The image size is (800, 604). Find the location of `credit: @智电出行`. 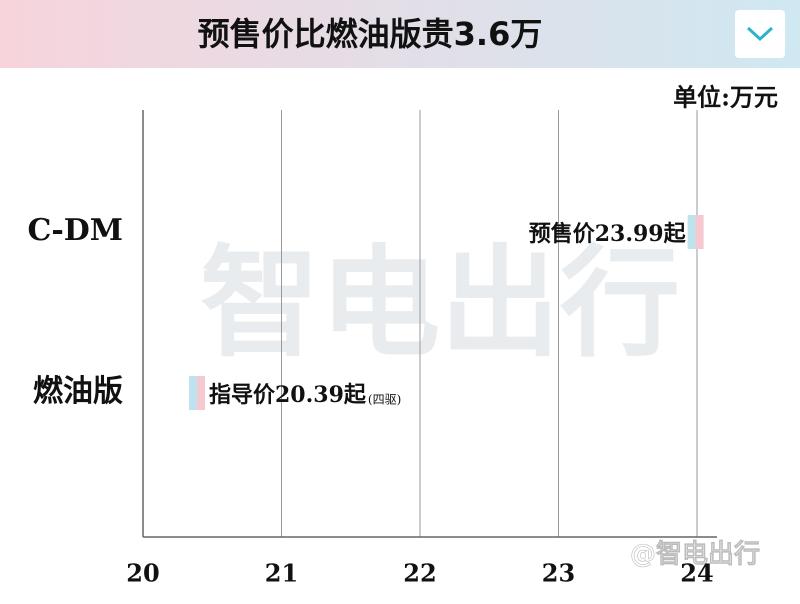

credit: @智电出行 is located at coordinates (695, 554).